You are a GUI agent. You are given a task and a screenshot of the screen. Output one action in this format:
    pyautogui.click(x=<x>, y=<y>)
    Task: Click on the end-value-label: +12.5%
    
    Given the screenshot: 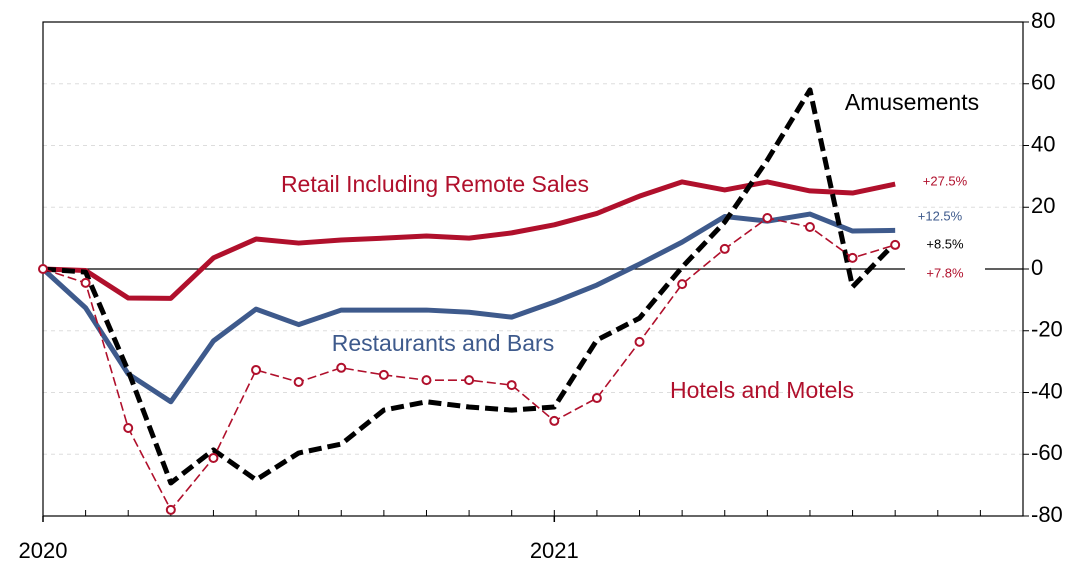 What is the action you would take?
    pyautogui.click(x=940, y=215)
    